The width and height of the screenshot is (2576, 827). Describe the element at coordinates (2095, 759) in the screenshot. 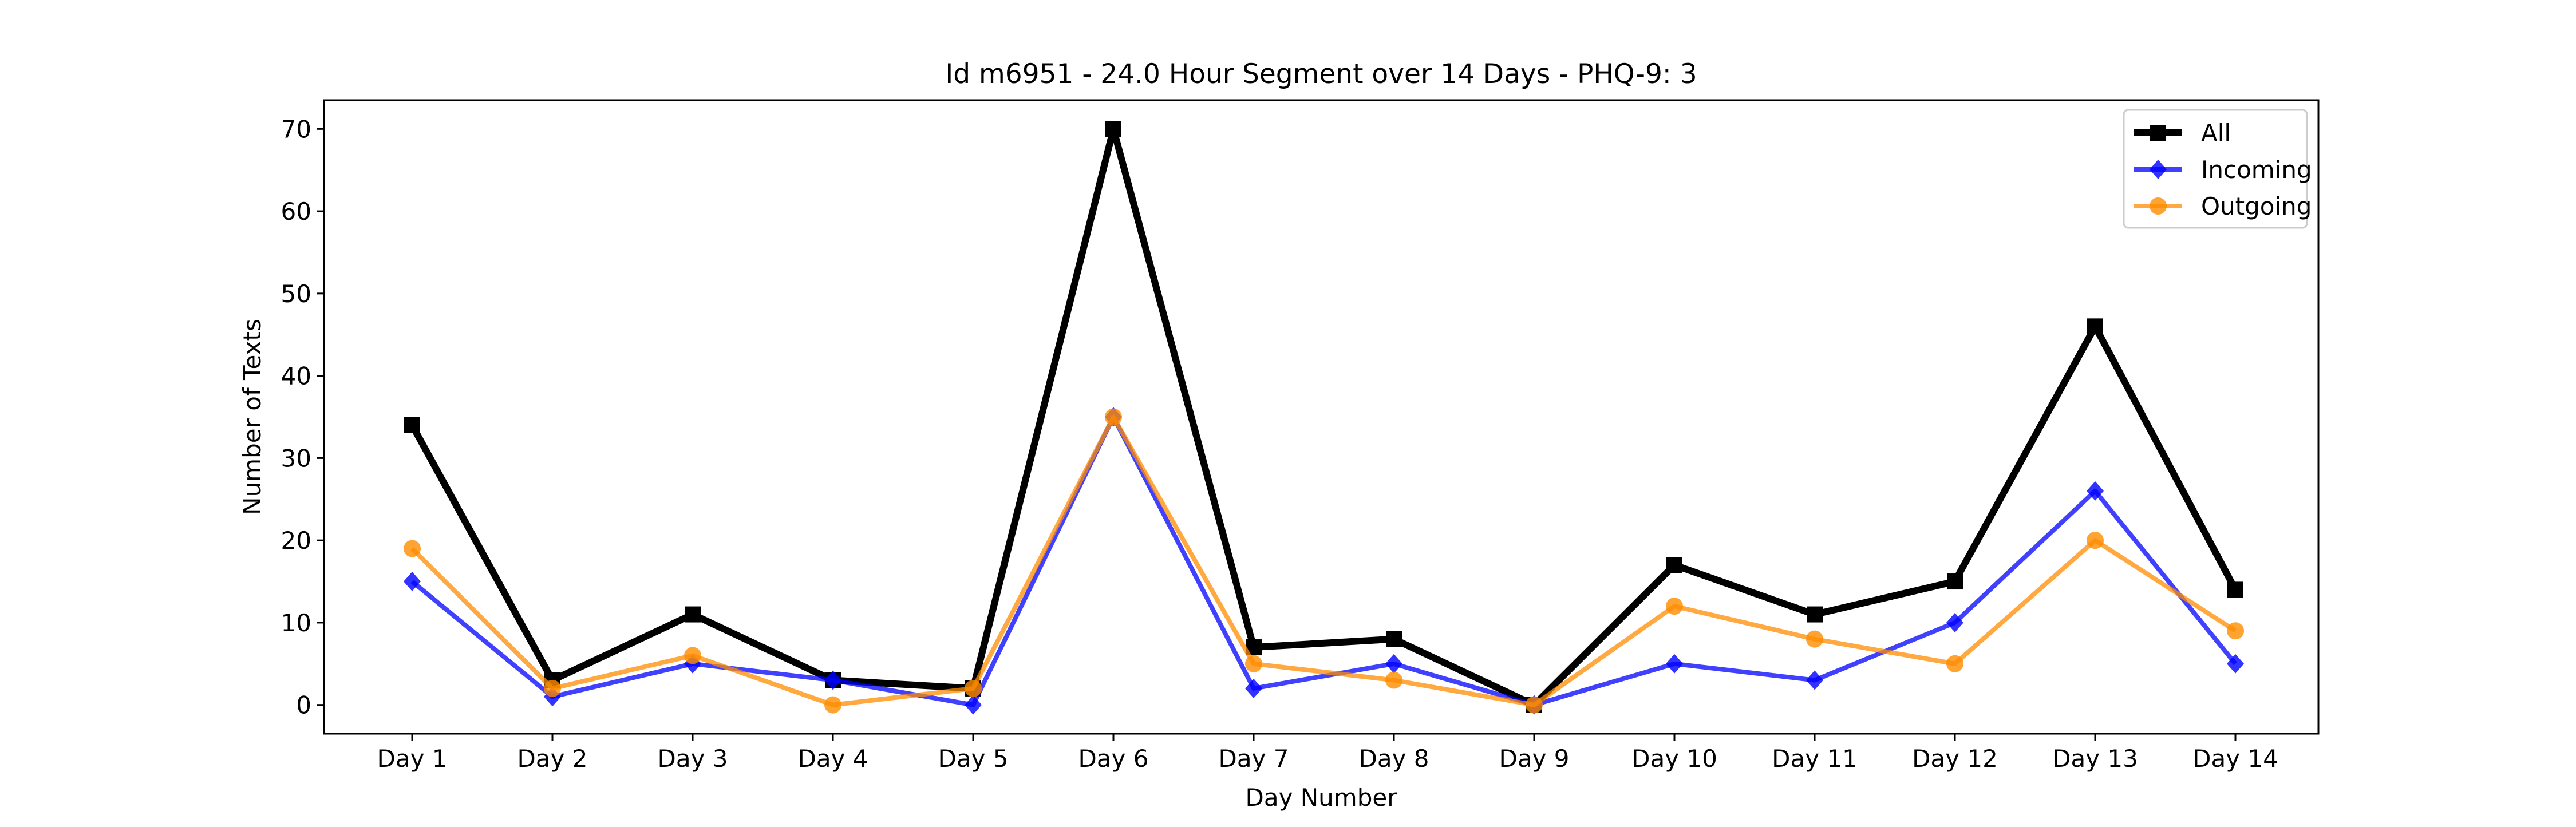

I see `x-tick-label: Day 13` at that location.